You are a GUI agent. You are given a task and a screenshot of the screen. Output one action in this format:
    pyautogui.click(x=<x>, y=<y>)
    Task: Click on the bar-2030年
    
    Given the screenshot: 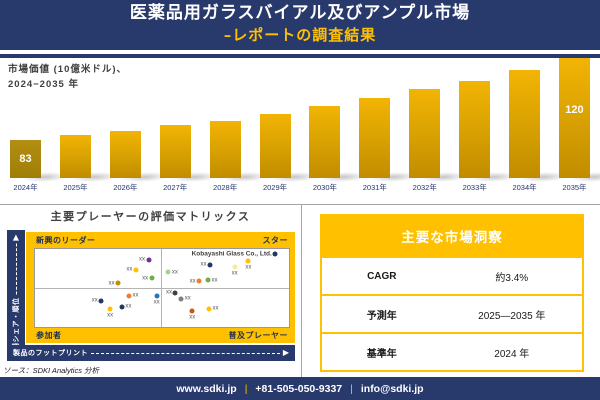 What is the action you would take?
    pyautogui.click(x=325, y=142)
    